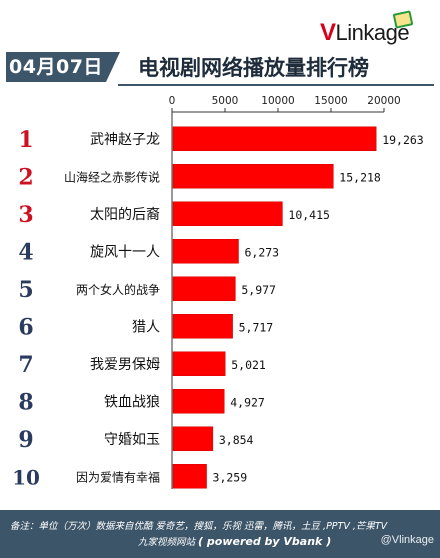 The image size is (440, 558). I want to click on rank-number: 4, so click(25, 252).